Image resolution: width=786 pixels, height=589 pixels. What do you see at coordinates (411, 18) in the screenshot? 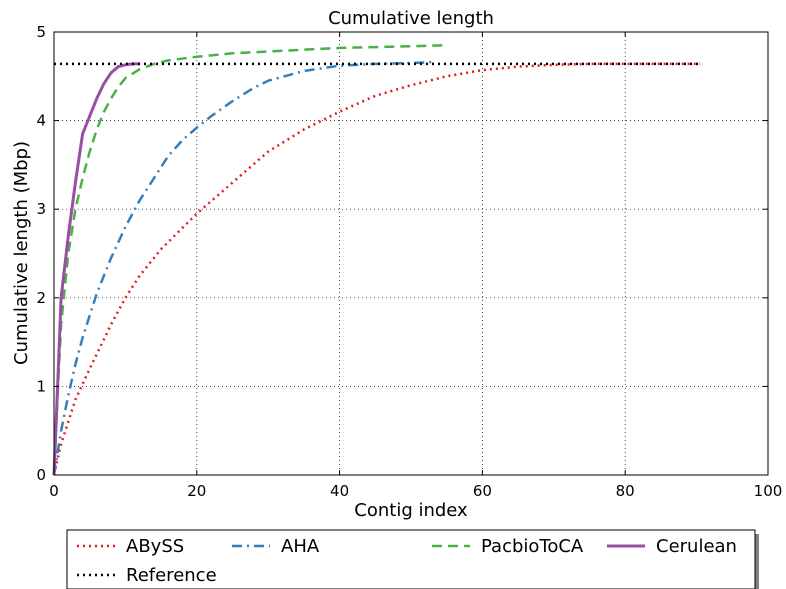
I see `chart-title: Cumulative length` at bounding box center [411, 18].